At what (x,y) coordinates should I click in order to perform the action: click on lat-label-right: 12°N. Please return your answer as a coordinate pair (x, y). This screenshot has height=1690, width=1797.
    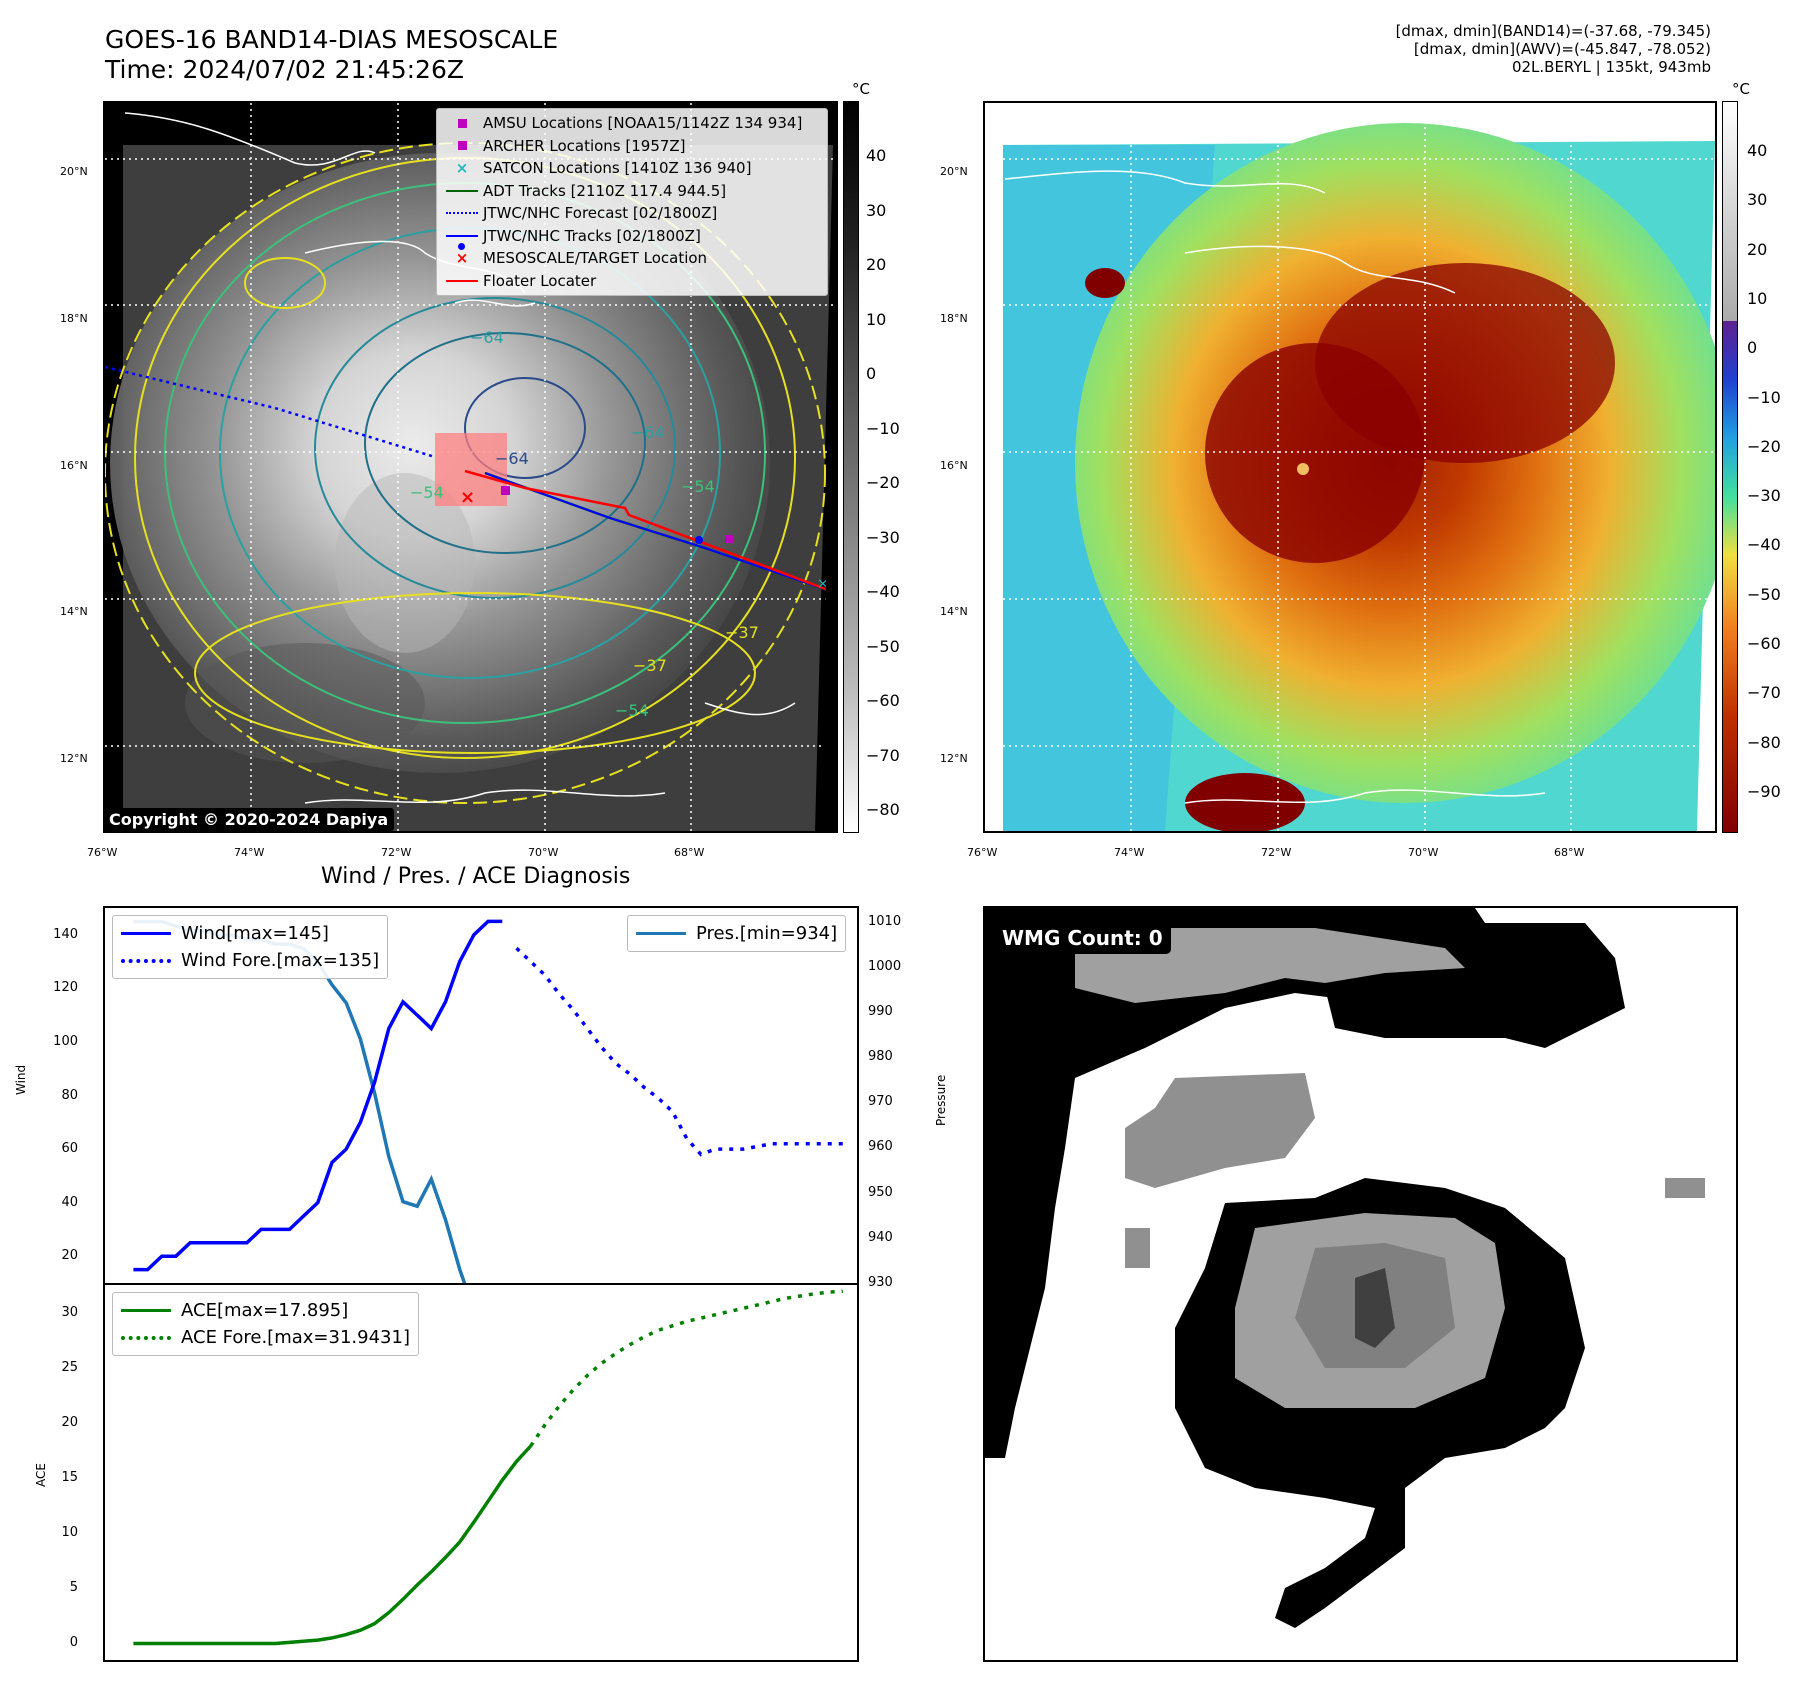
    Looking at the image, I should click on (954, 758).